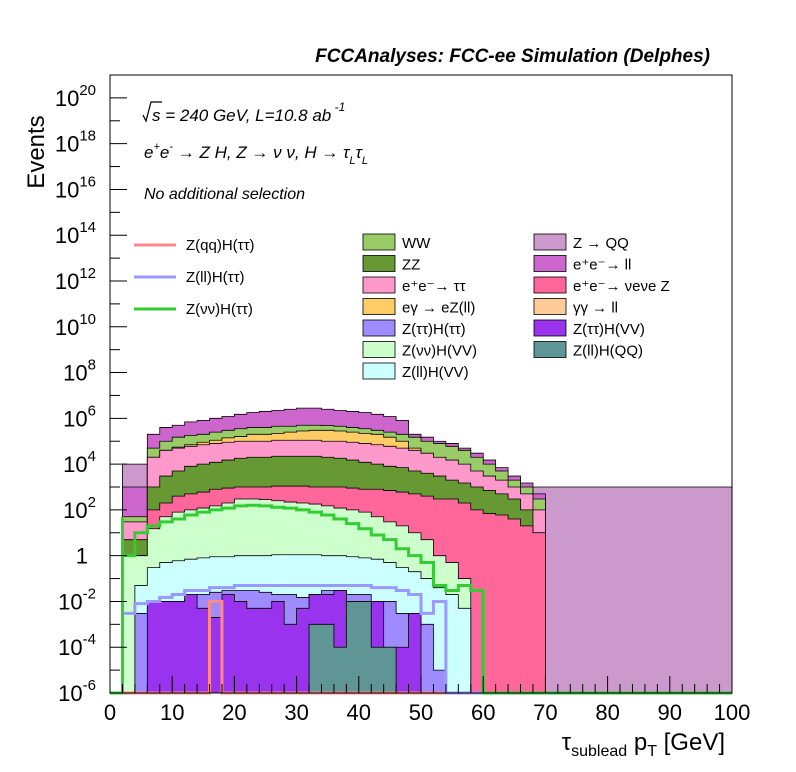  Describe the element at coordinates (483, 712) in the screenshot. I see `x-tick-label: 60` at that location.